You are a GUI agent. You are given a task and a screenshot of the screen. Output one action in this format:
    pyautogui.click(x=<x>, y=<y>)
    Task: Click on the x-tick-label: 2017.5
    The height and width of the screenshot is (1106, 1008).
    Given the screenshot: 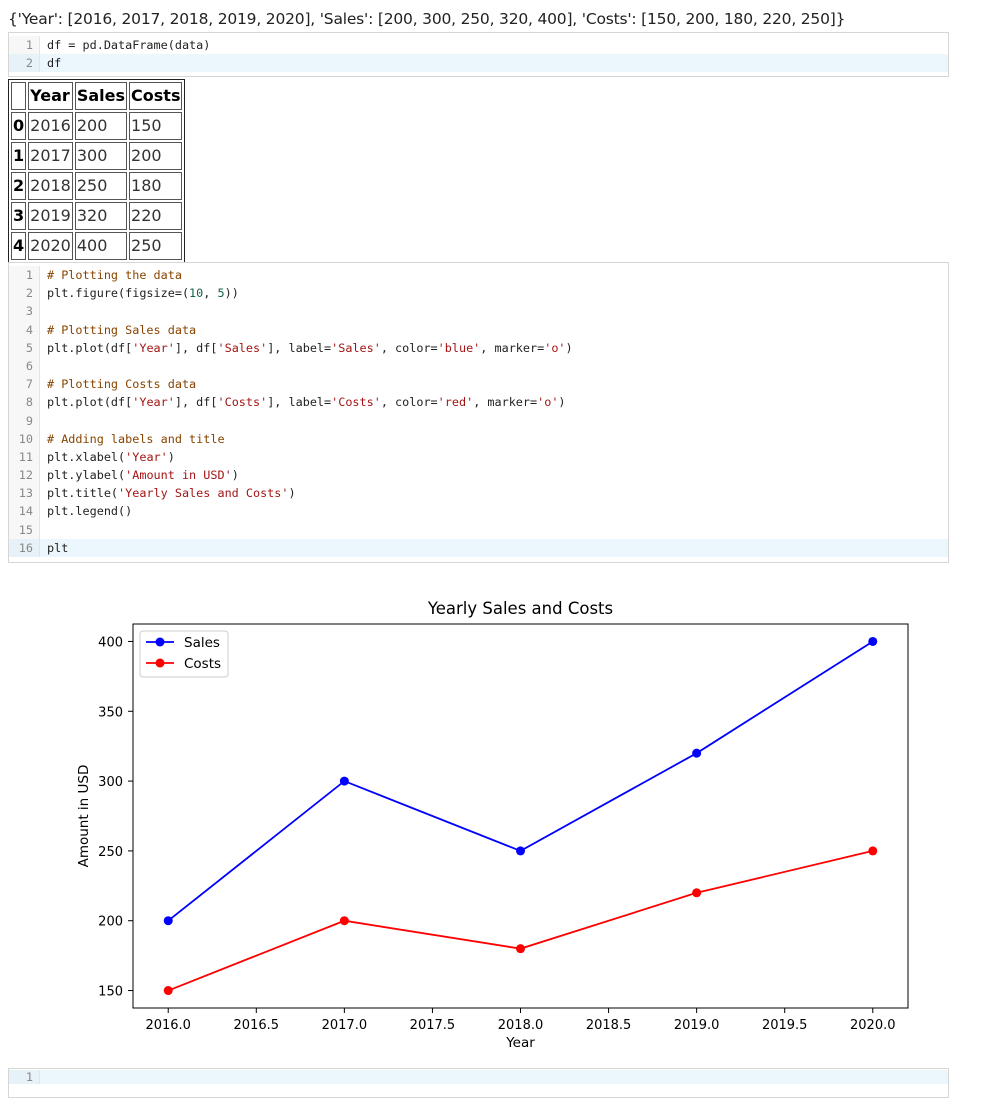 What is the action you would take?
    pyautogui.click(x=433, y=1025)
    